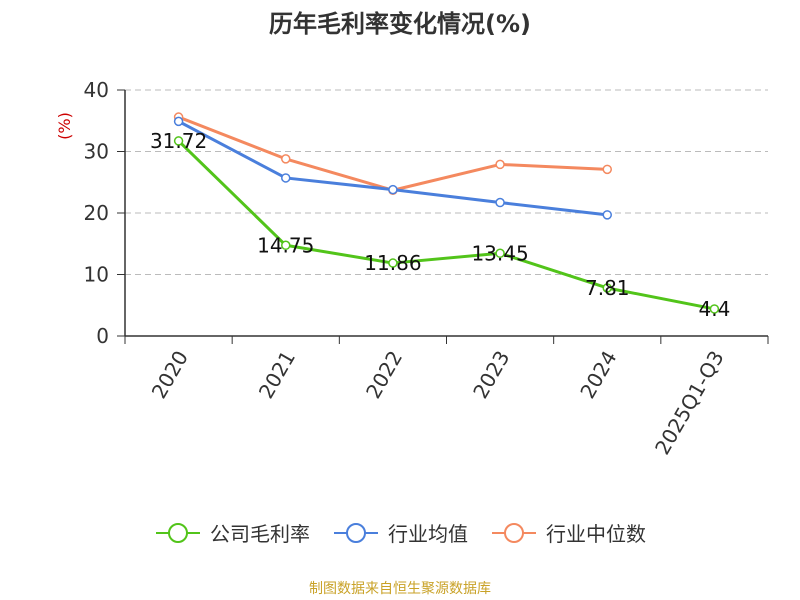 This screenshot has height=600, width=800. Describe the element at coordinates (102, 336) in the screenshot. I see `y-tick-label-0: 0` at that location.